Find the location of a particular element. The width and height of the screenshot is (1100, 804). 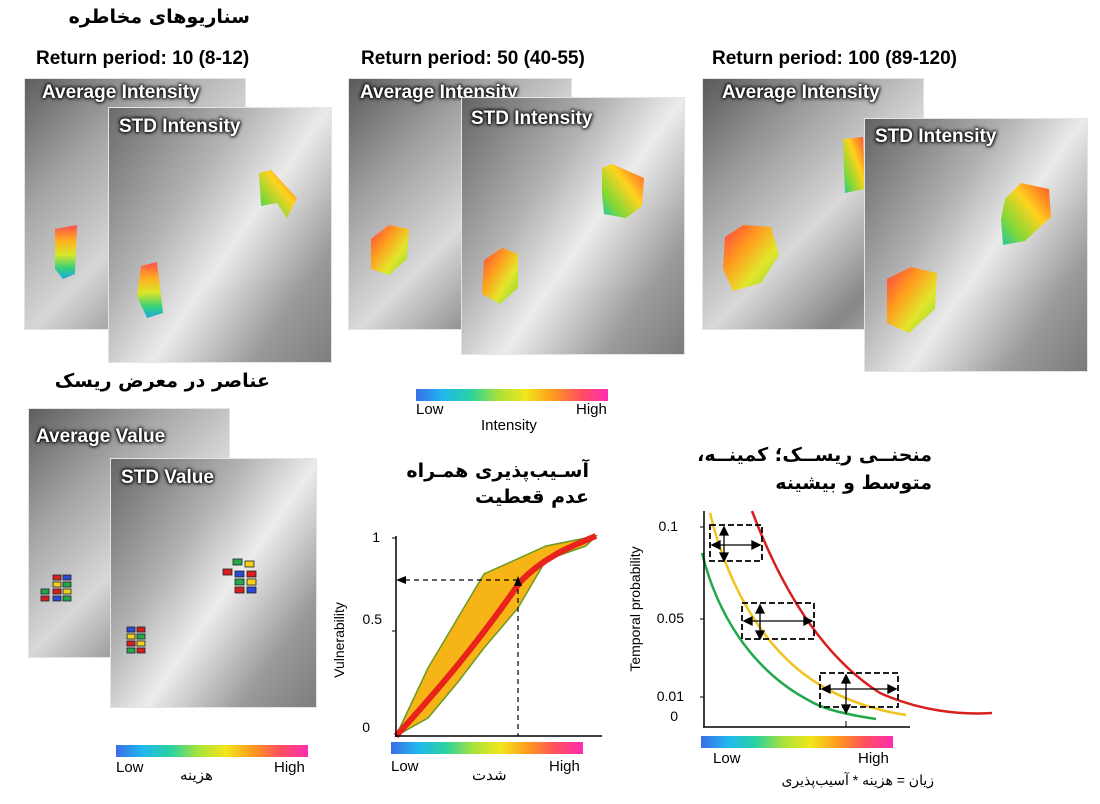

severity-low-label: Low is located at coordinates (405, 766).